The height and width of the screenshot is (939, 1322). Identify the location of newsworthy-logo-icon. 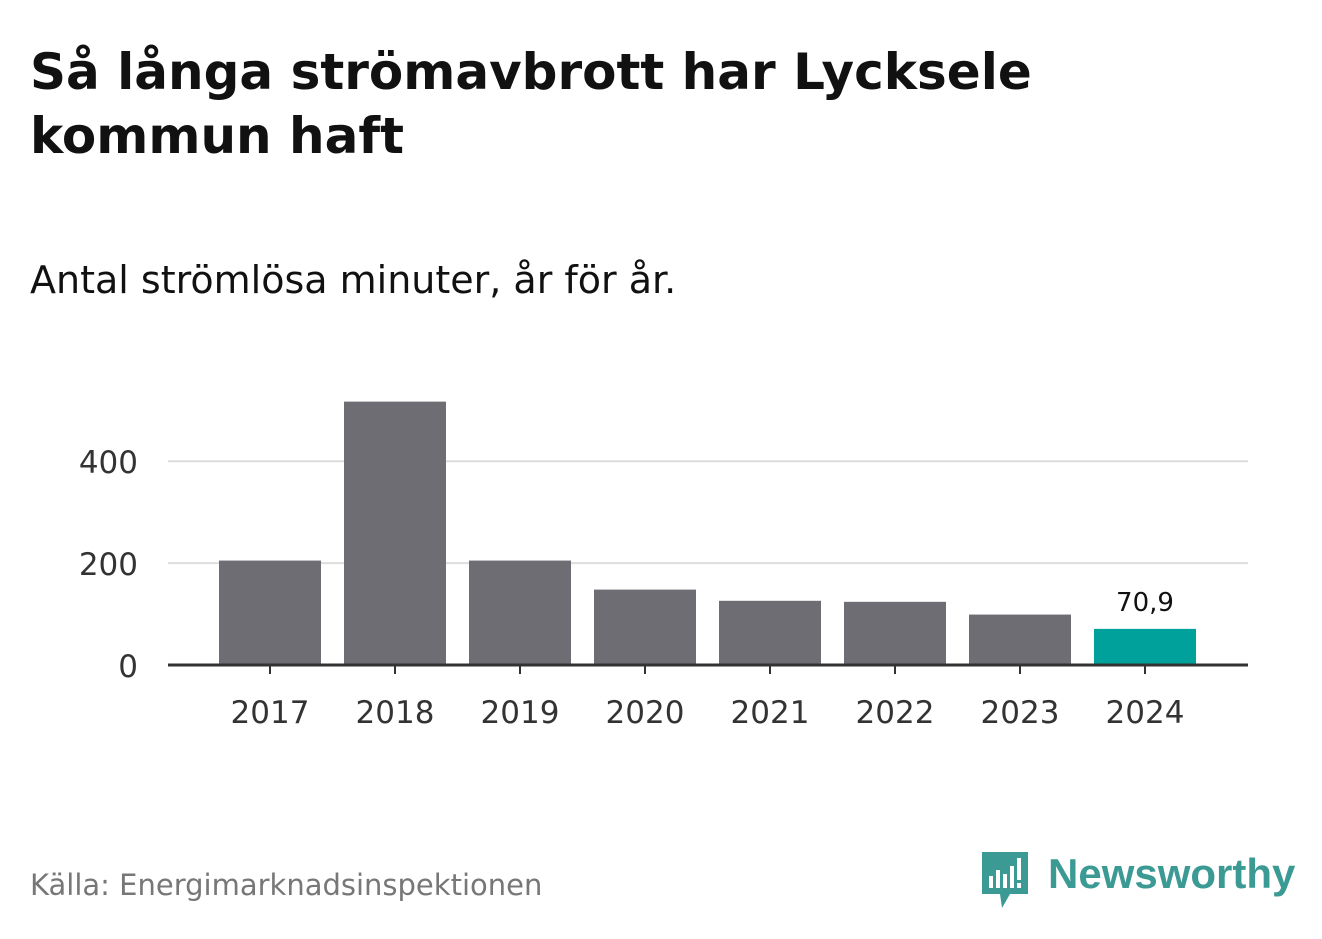
(1005, 880).